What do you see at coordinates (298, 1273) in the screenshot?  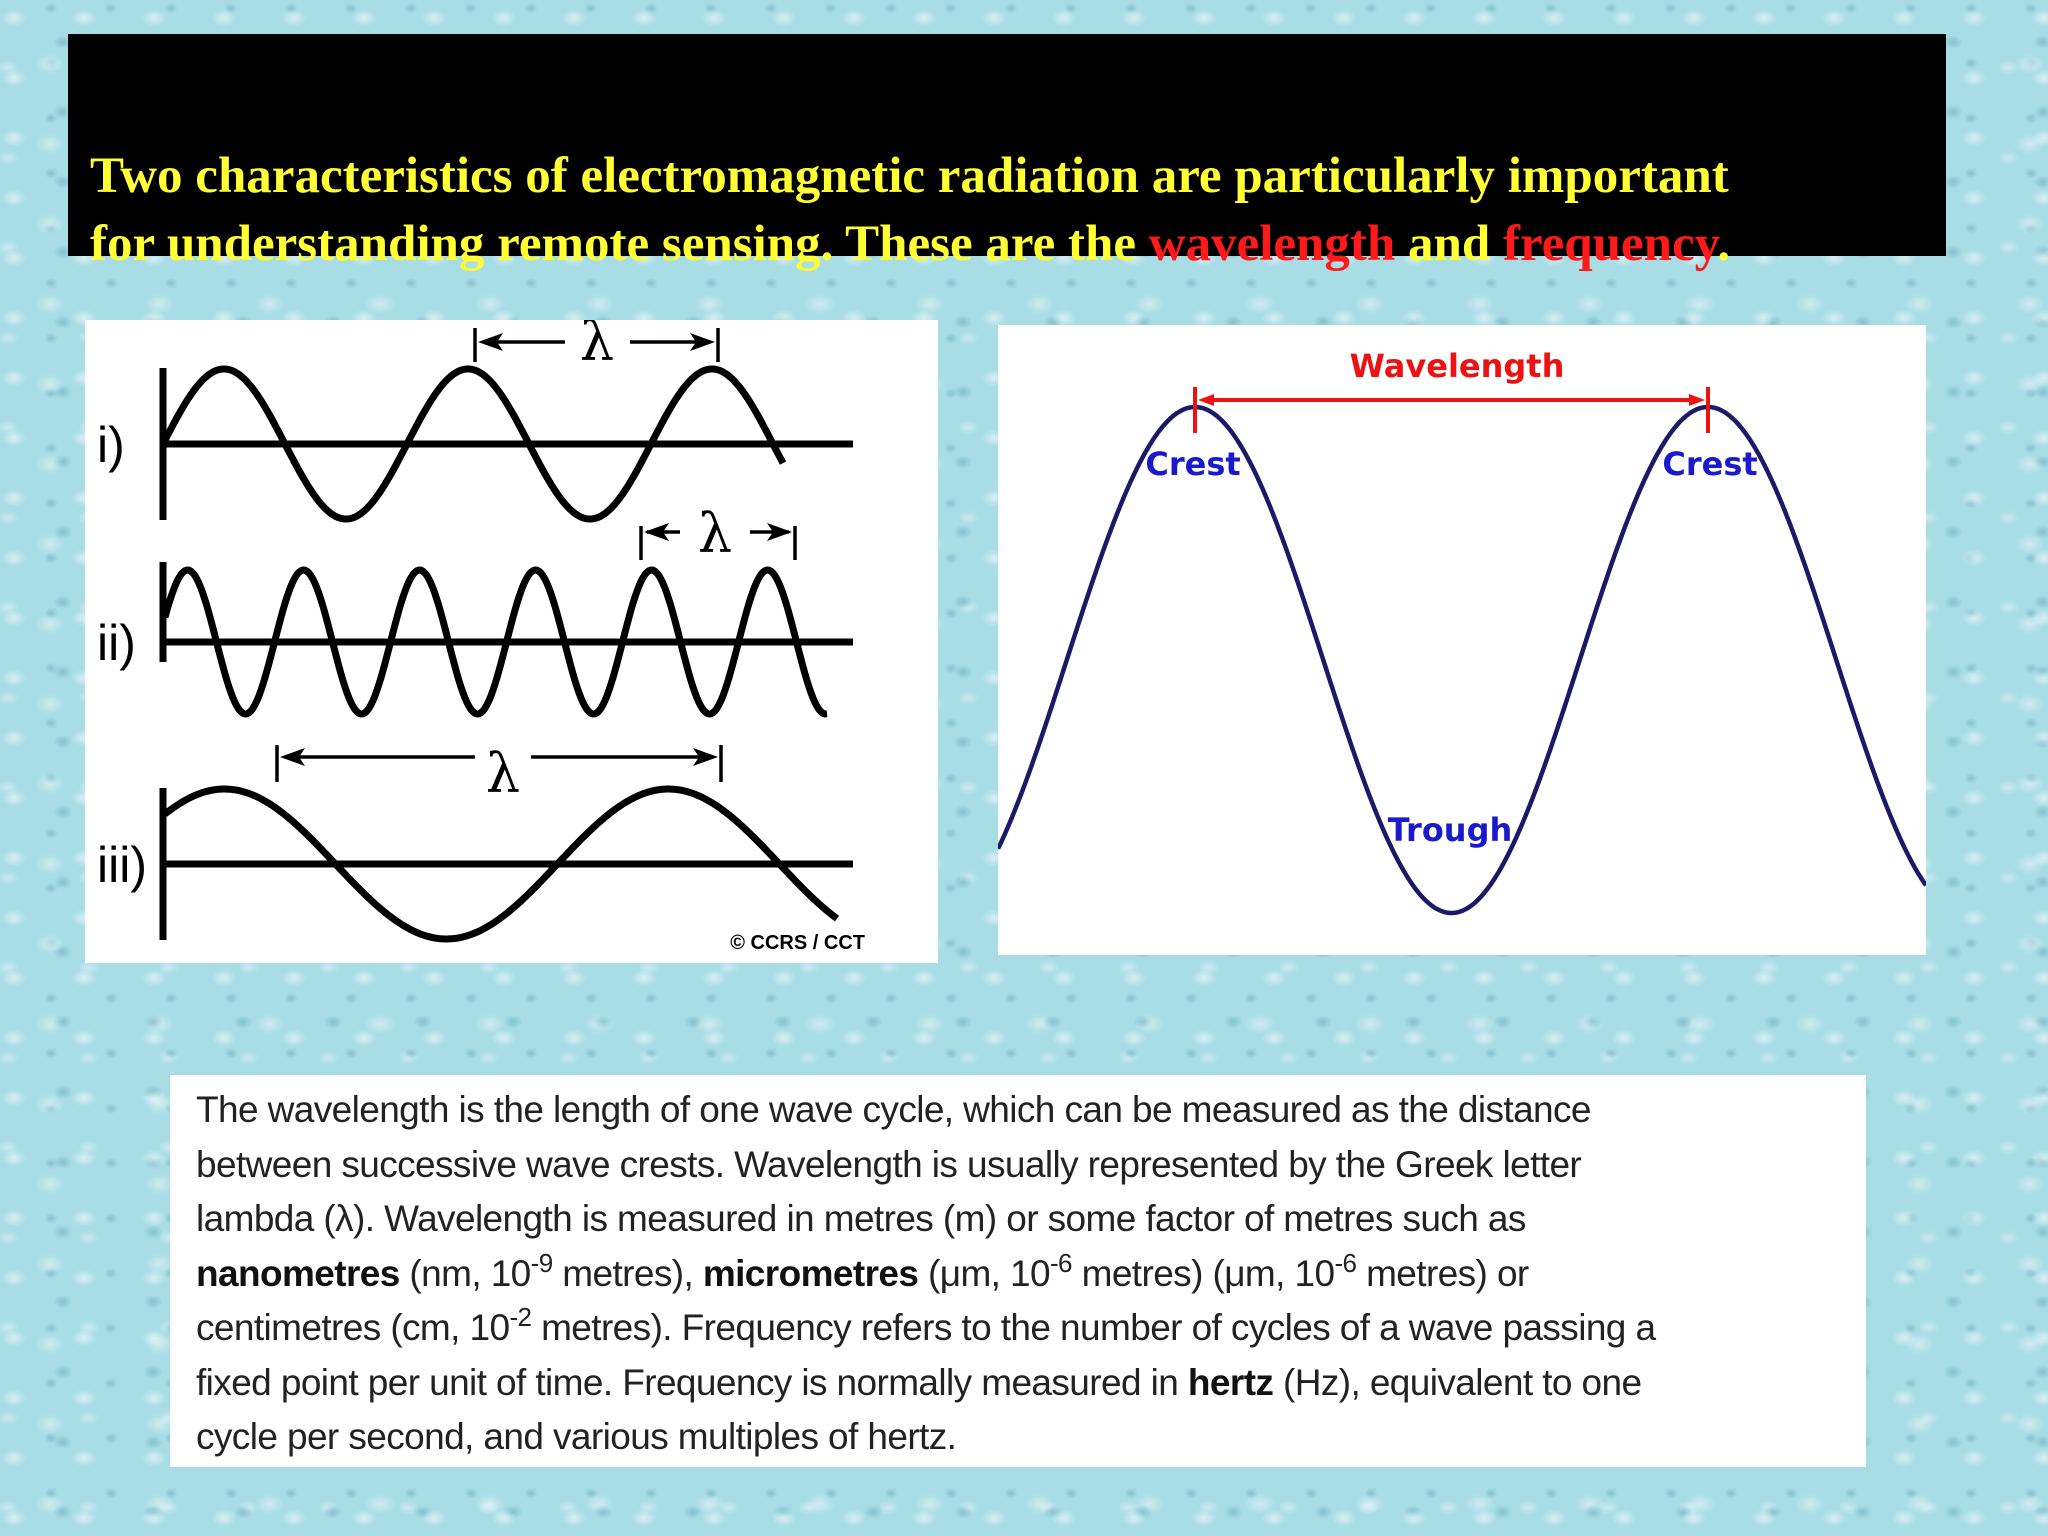 I see `term-nanometres: nanometres` at bounding box center [298, 1273].